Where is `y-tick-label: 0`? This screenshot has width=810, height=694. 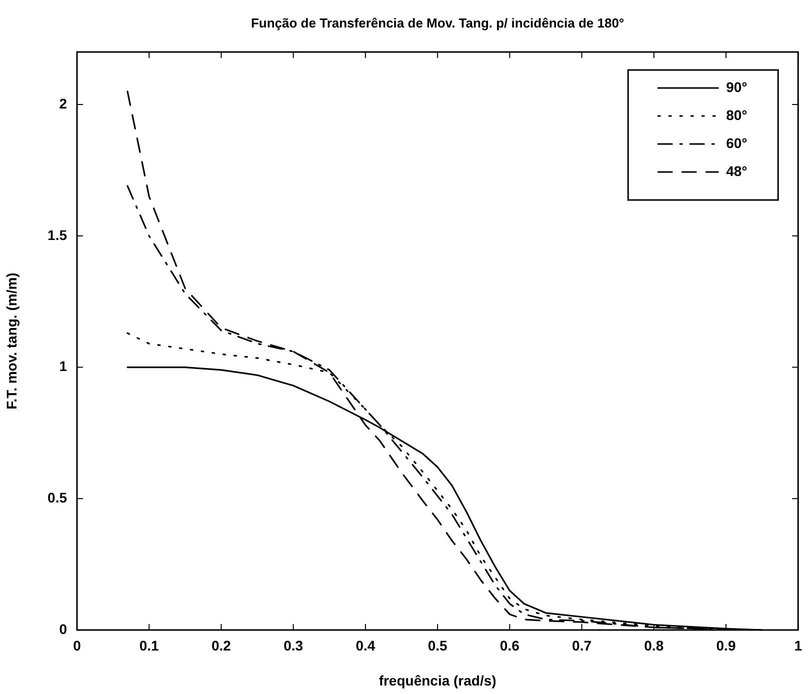 y-tick-label: 0 is located at coordinates (63, 628).